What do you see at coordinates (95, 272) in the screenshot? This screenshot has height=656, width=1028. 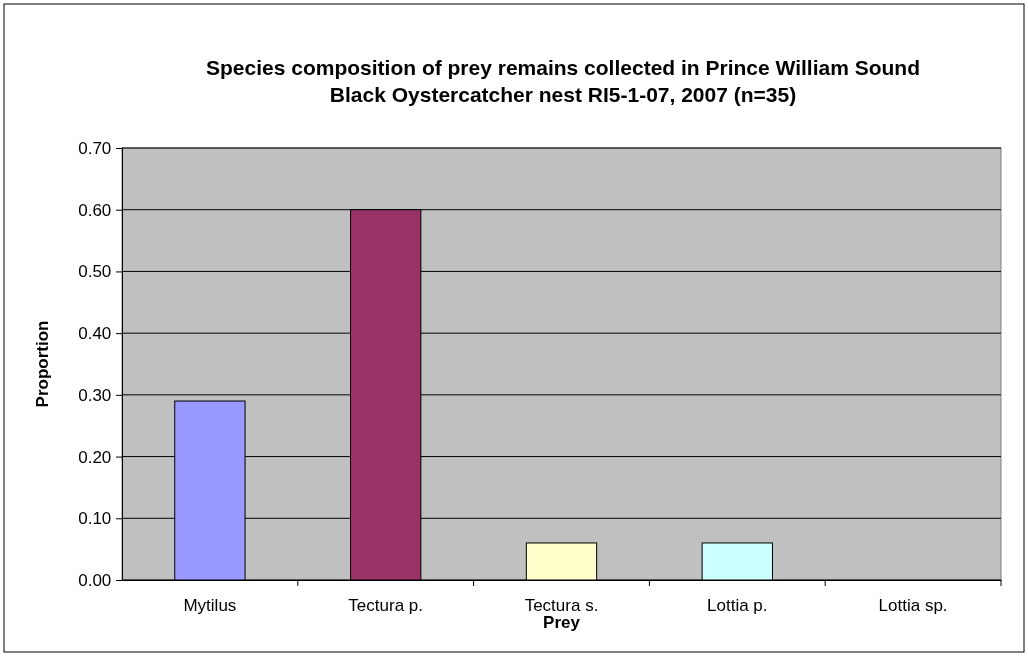 I see `y-tick-label: 0.50` at bounding box center [95, 272].